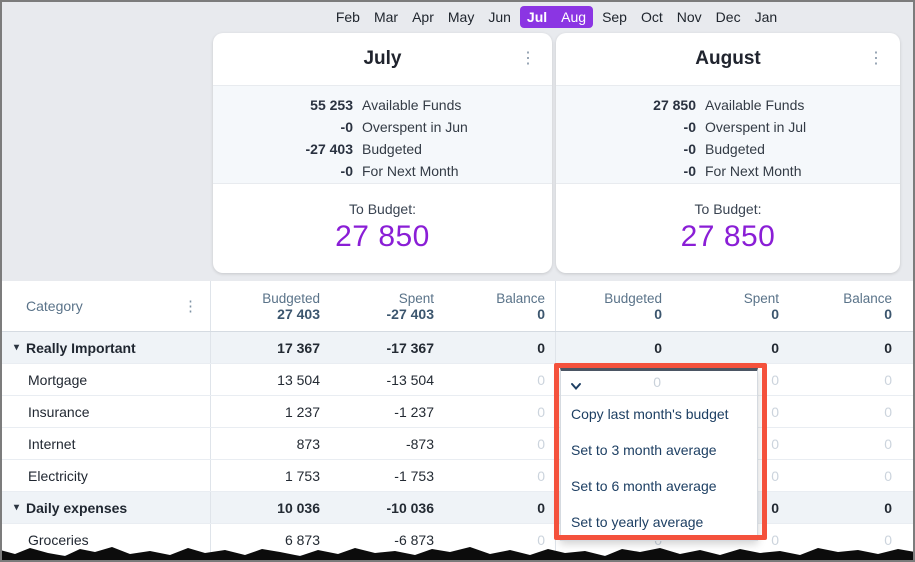  Describe the element at coordinates (651, 17) in the screenshot. I see `month-oct: Oct` at that location.